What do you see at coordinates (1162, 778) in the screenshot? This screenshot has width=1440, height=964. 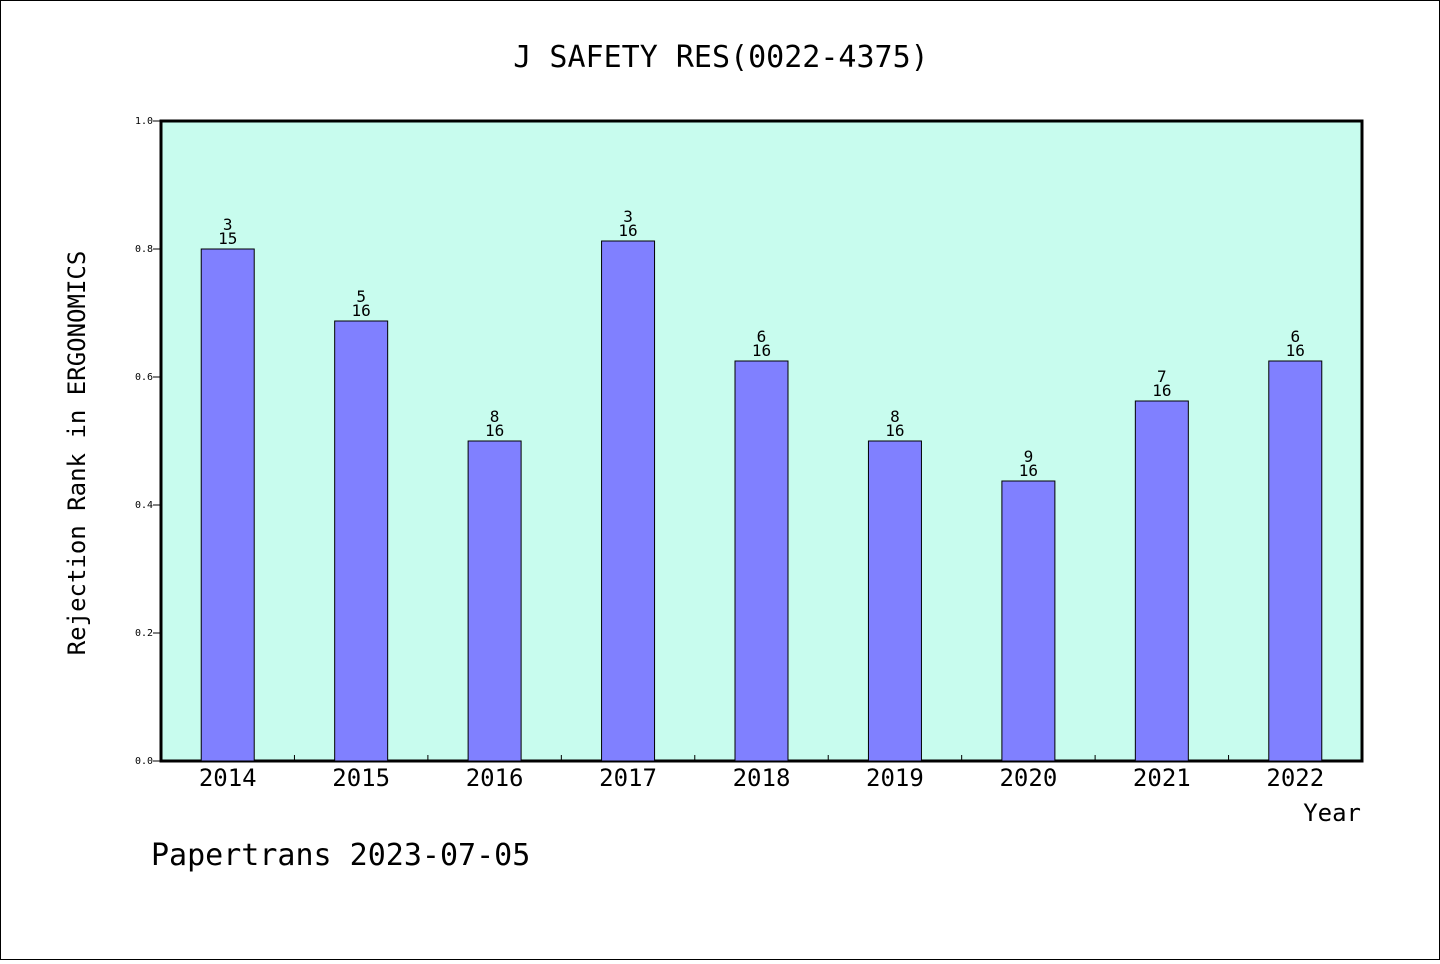 I see `x-tick-label: 2021` at bounding box center [1162, 778].